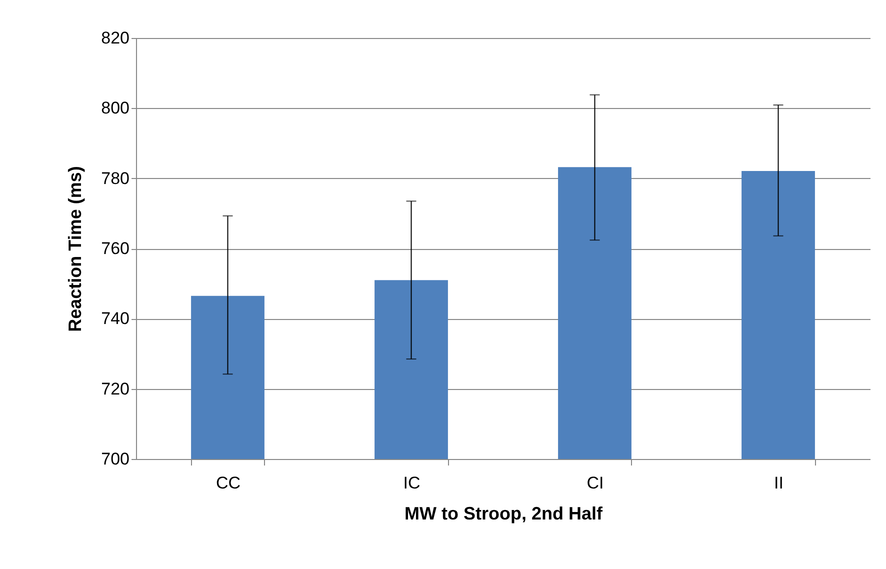  What do you see at coordinates (595, 483) in the screenshot?
I see `x-tick-label: CI` at bounding box center [595, 483].